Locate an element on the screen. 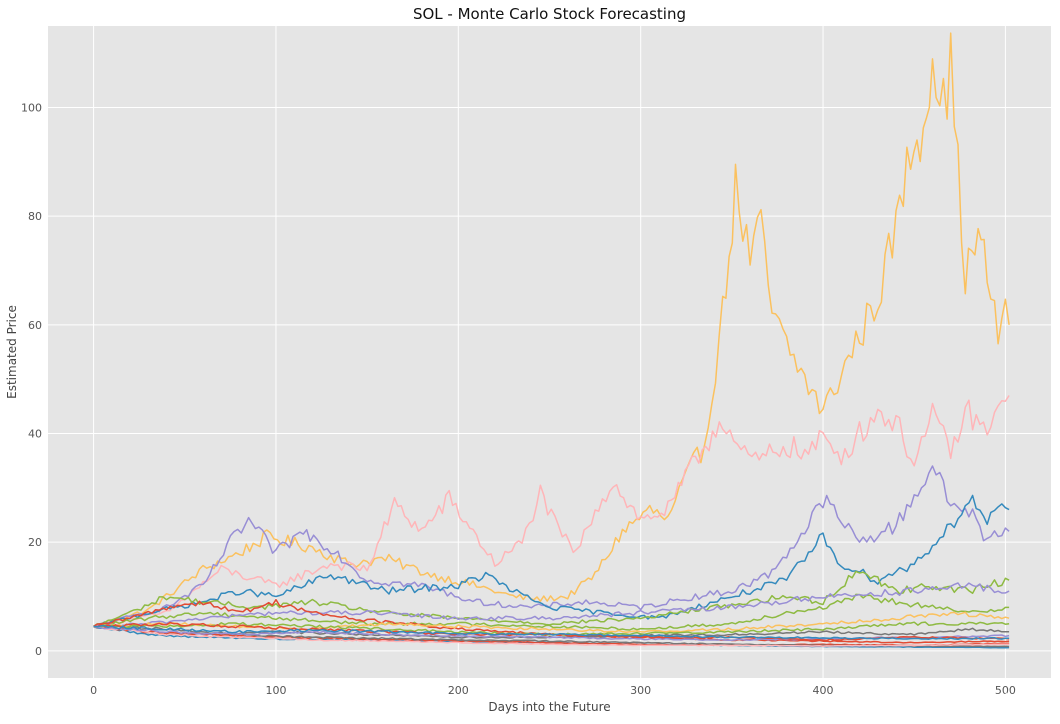 The image size is (1060, 724). y-tick-label: 40 is located at coordinates (35, 434).